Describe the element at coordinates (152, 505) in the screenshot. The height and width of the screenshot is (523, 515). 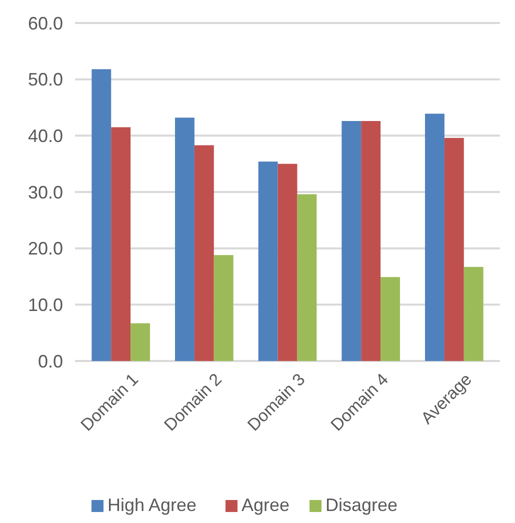
I see `legend-label: High Agree` at that location.